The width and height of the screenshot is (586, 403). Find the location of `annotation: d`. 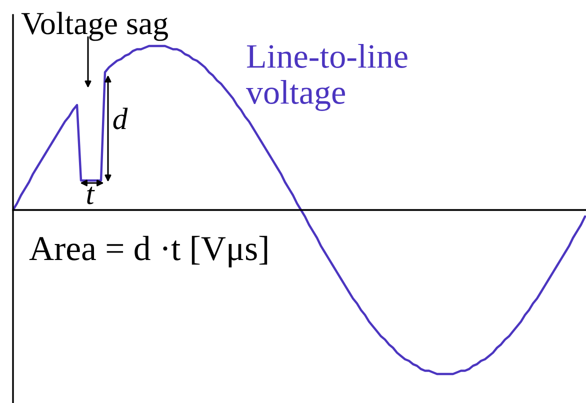

annotation: d is located at coordinates (120, 119).